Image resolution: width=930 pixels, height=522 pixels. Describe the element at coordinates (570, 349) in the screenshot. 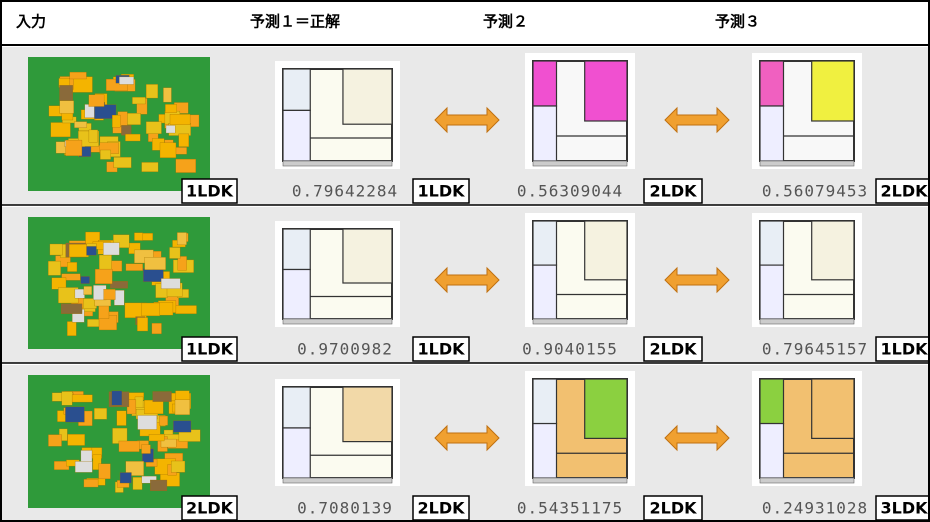

I see `score: 0.9040155` at that location.